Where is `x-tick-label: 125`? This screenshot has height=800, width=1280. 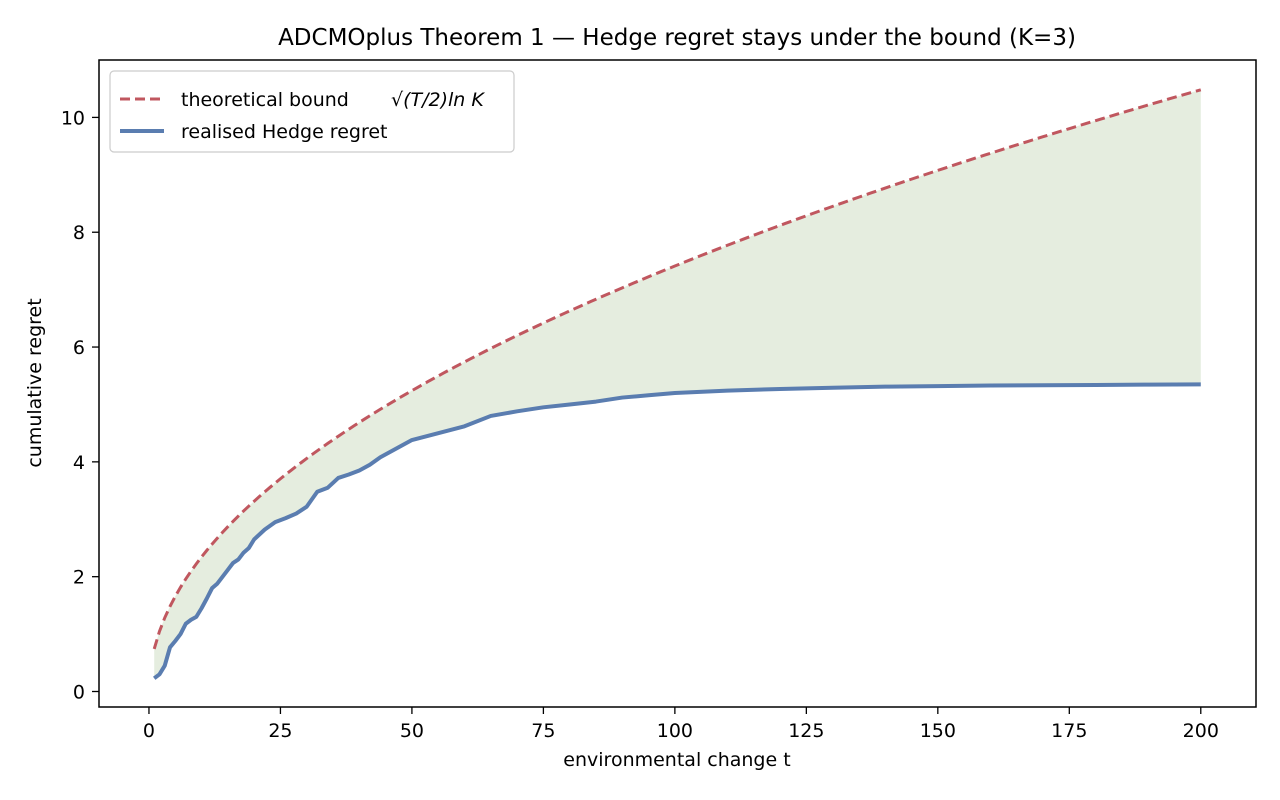 x-tick-label: 125 is located at coordinates (806, 731).